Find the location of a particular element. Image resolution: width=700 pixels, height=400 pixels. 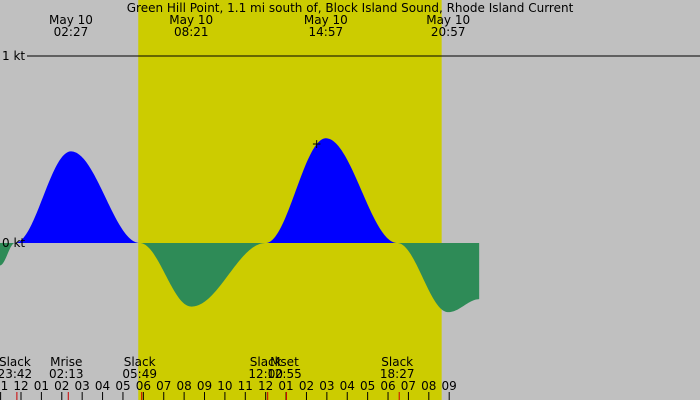

hour-tick-label-11: 10 is located at coordinates (224, 386).